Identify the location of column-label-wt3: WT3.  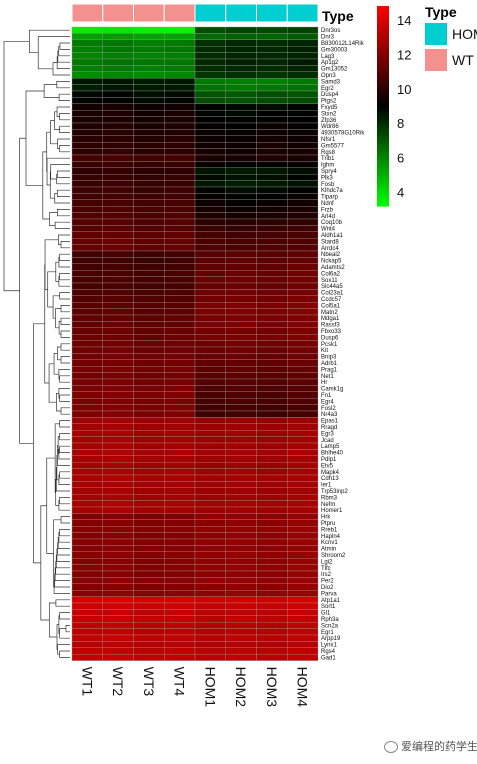
(149, 682).